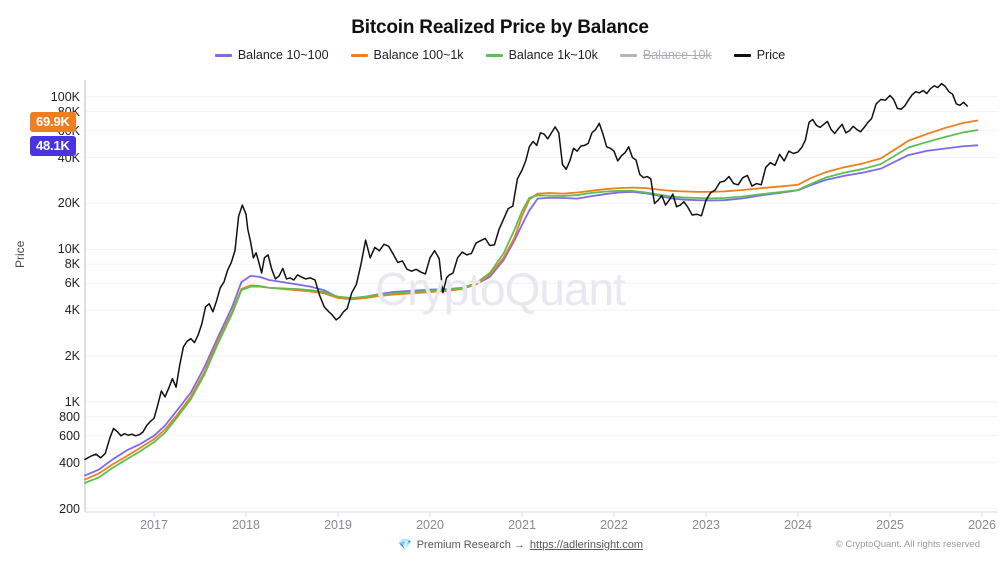 The width and height of the screenshot is (1000, 563). Describe the element at coordinates (677, 55) in the screenshot. I see `legend-label: Balance 10k` at that location.